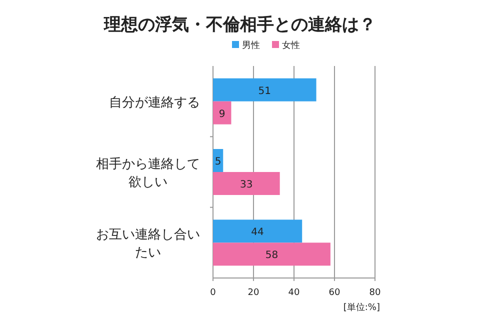 The width and height of the screenshot is (480, 328). Describe the element at coordinates (213, 293) in the screenshot. I see `x-tick-label: 0` at that location.